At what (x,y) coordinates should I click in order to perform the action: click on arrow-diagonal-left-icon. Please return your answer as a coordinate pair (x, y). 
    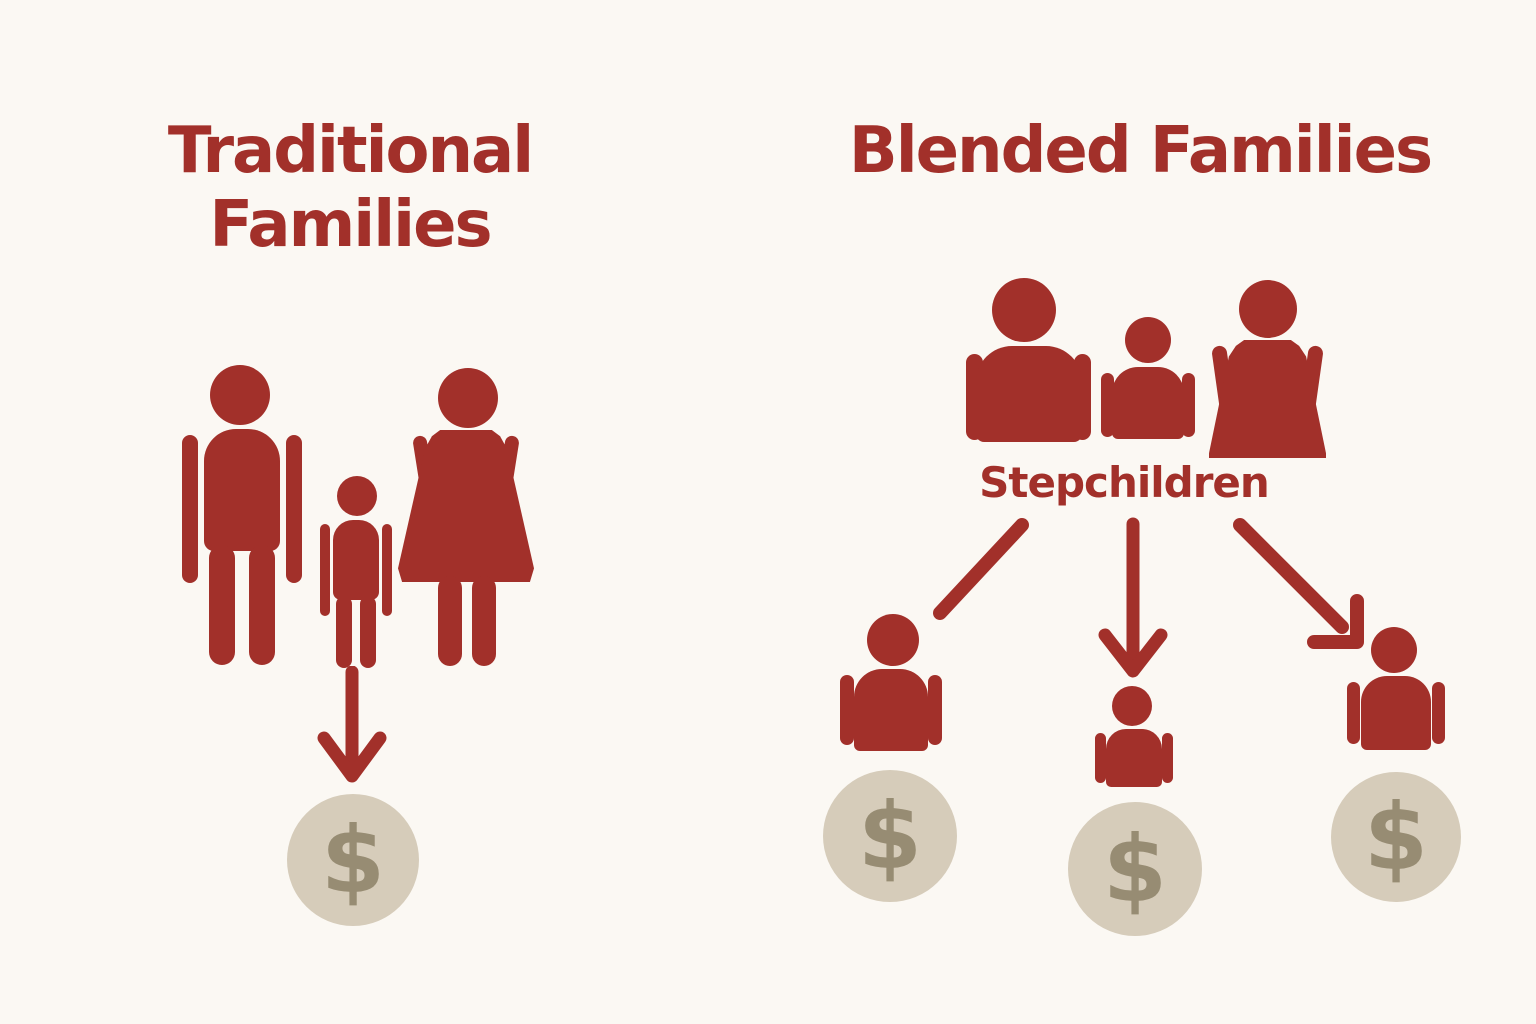
    Looking at the image, I should click on (981, 569).